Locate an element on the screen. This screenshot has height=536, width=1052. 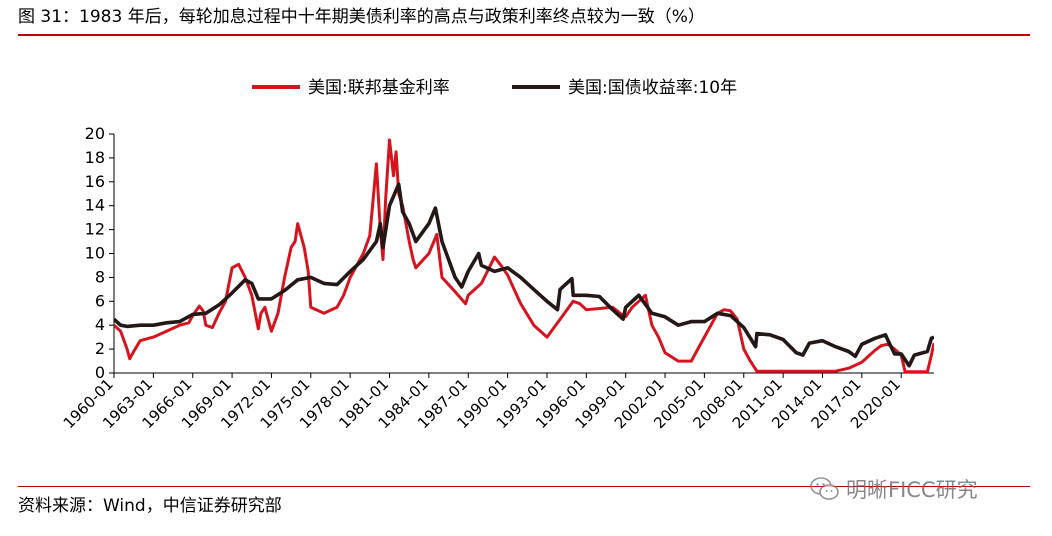
y-tick-label: 20 is located at coordinates (95, 133).